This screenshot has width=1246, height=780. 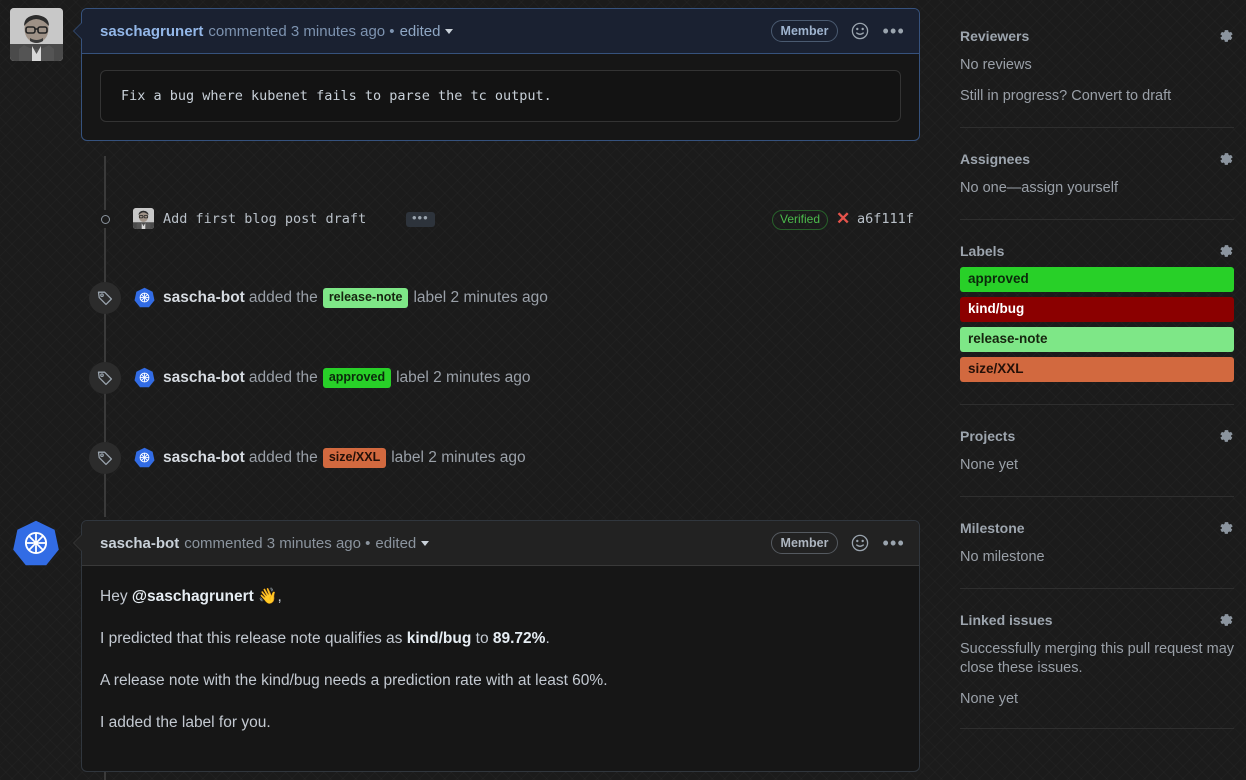 What do you see at coordinates (185, 722) in the screenshot?
I see `bot-action-line: I added the label for you.` at bounding box center [185, 722].